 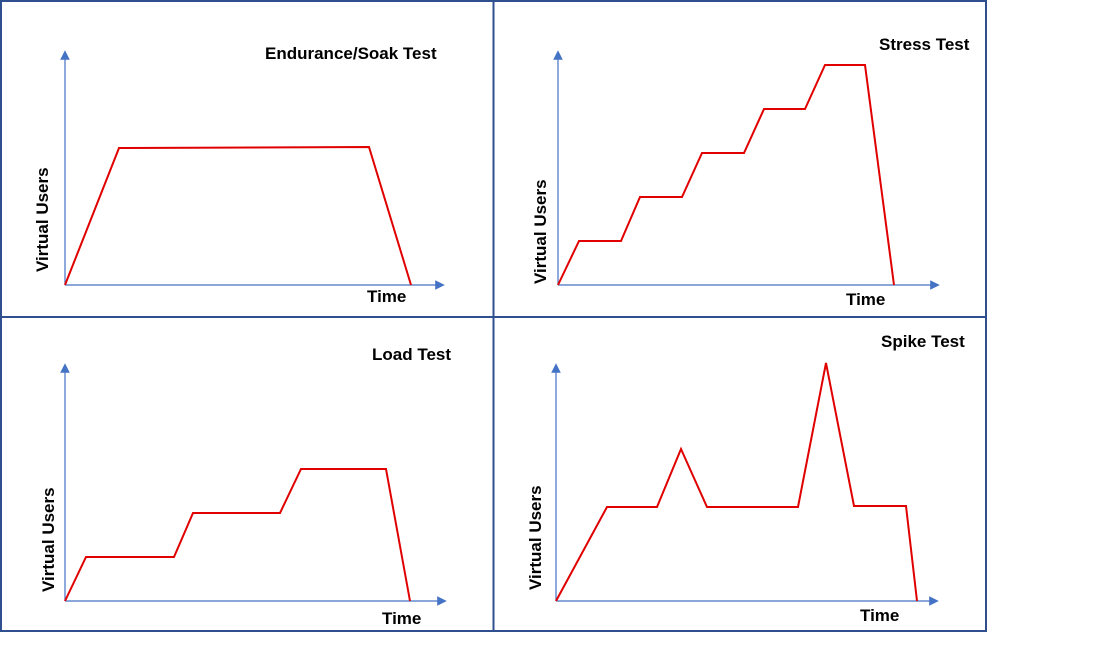 I want to click on endurance-soak-title: Endurance/Soak Test, so click(x=351, y=53).